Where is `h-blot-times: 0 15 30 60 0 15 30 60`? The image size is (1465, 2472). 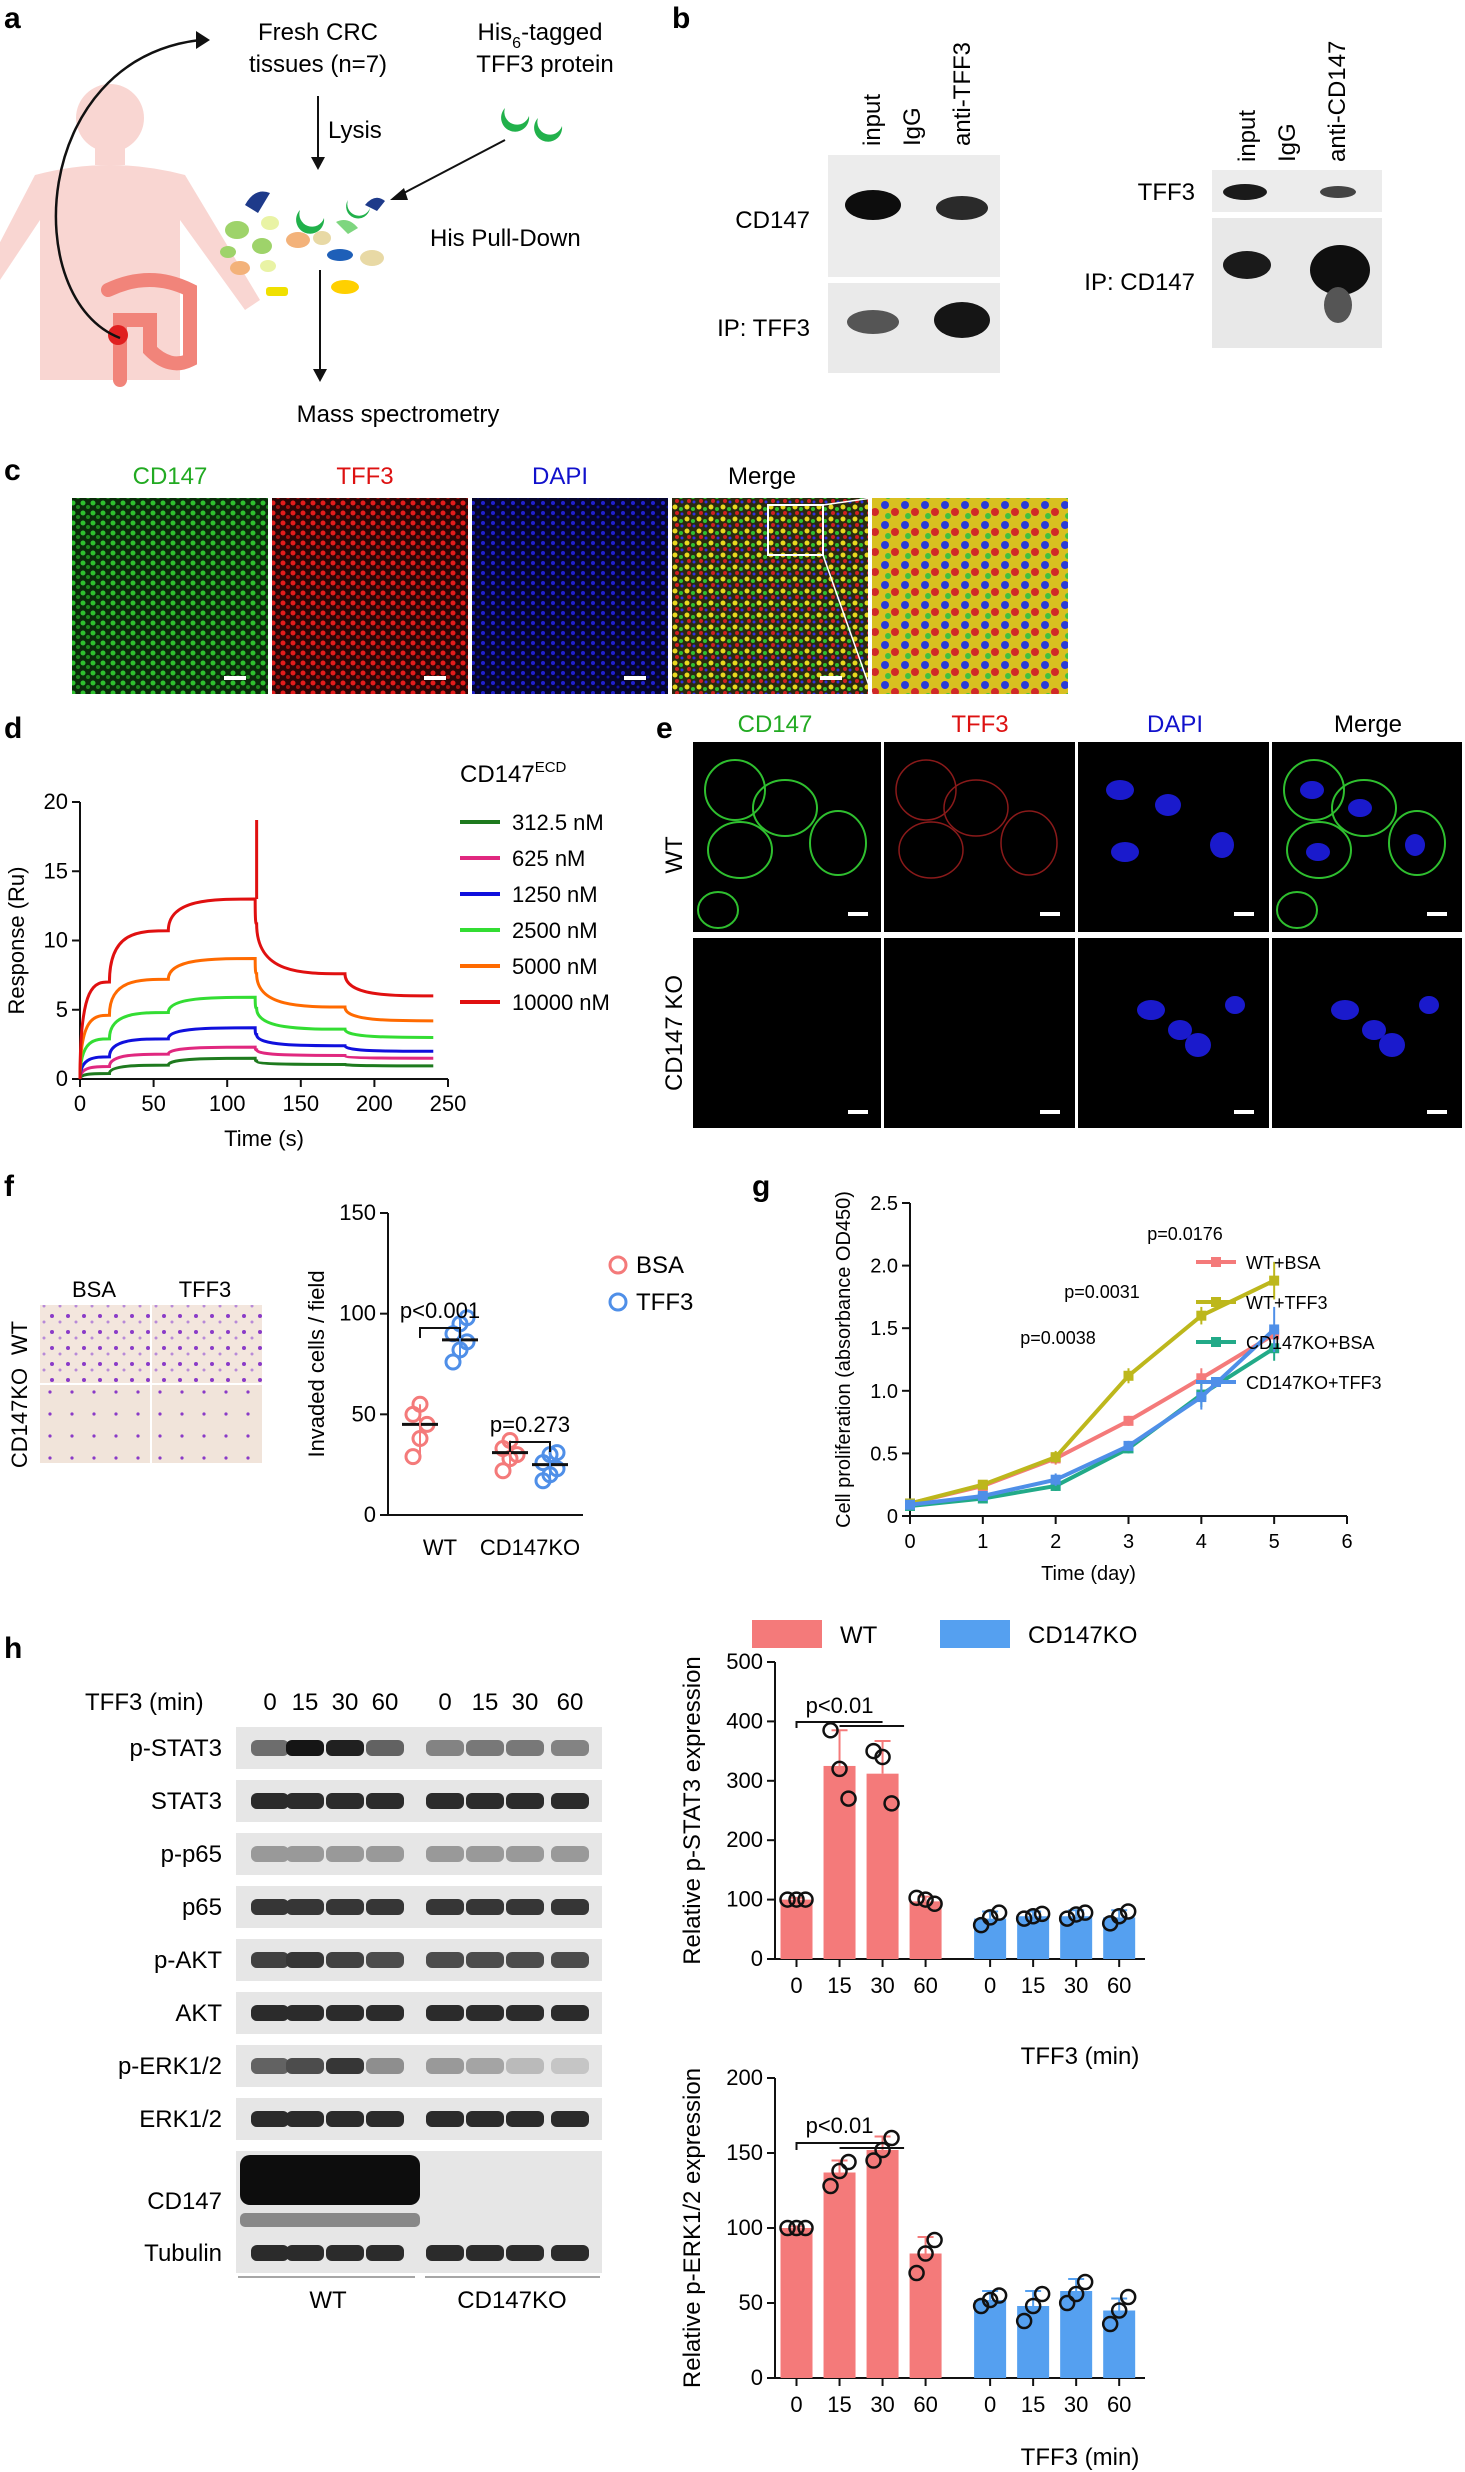
h-blot-times: 0 15 30 60 0 15 30 60 is located at coordinates (423, 1702).